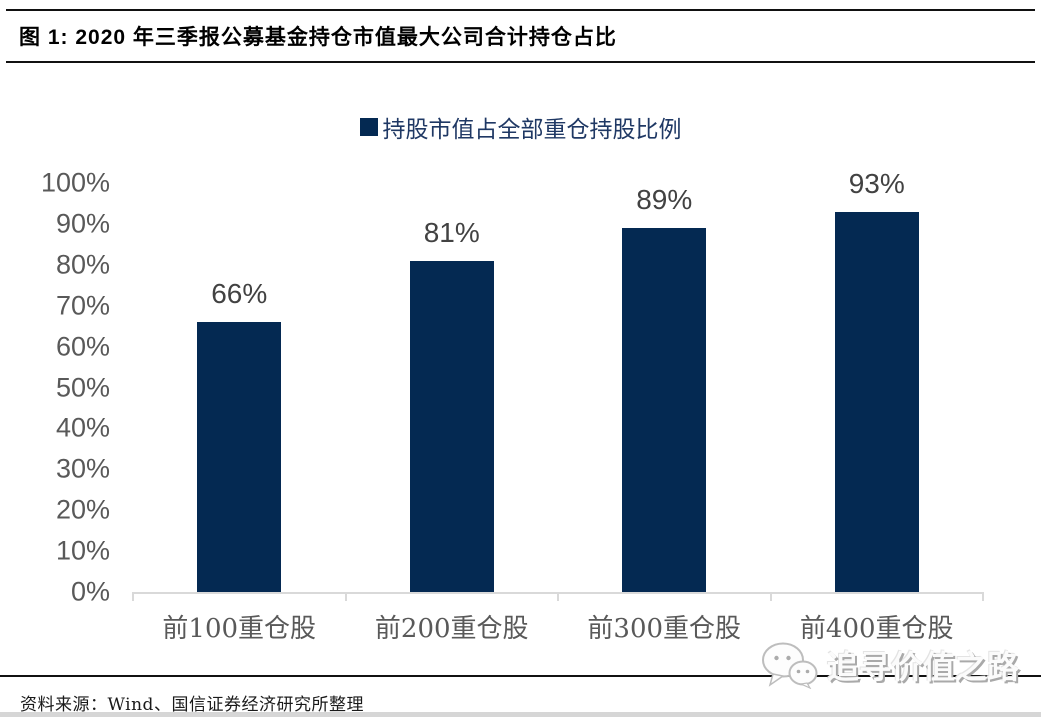 This screenshot has width=1041, height=717. I want to click on chart-legend: 持股市值占全部重仓持股比例, so click(520, 127).